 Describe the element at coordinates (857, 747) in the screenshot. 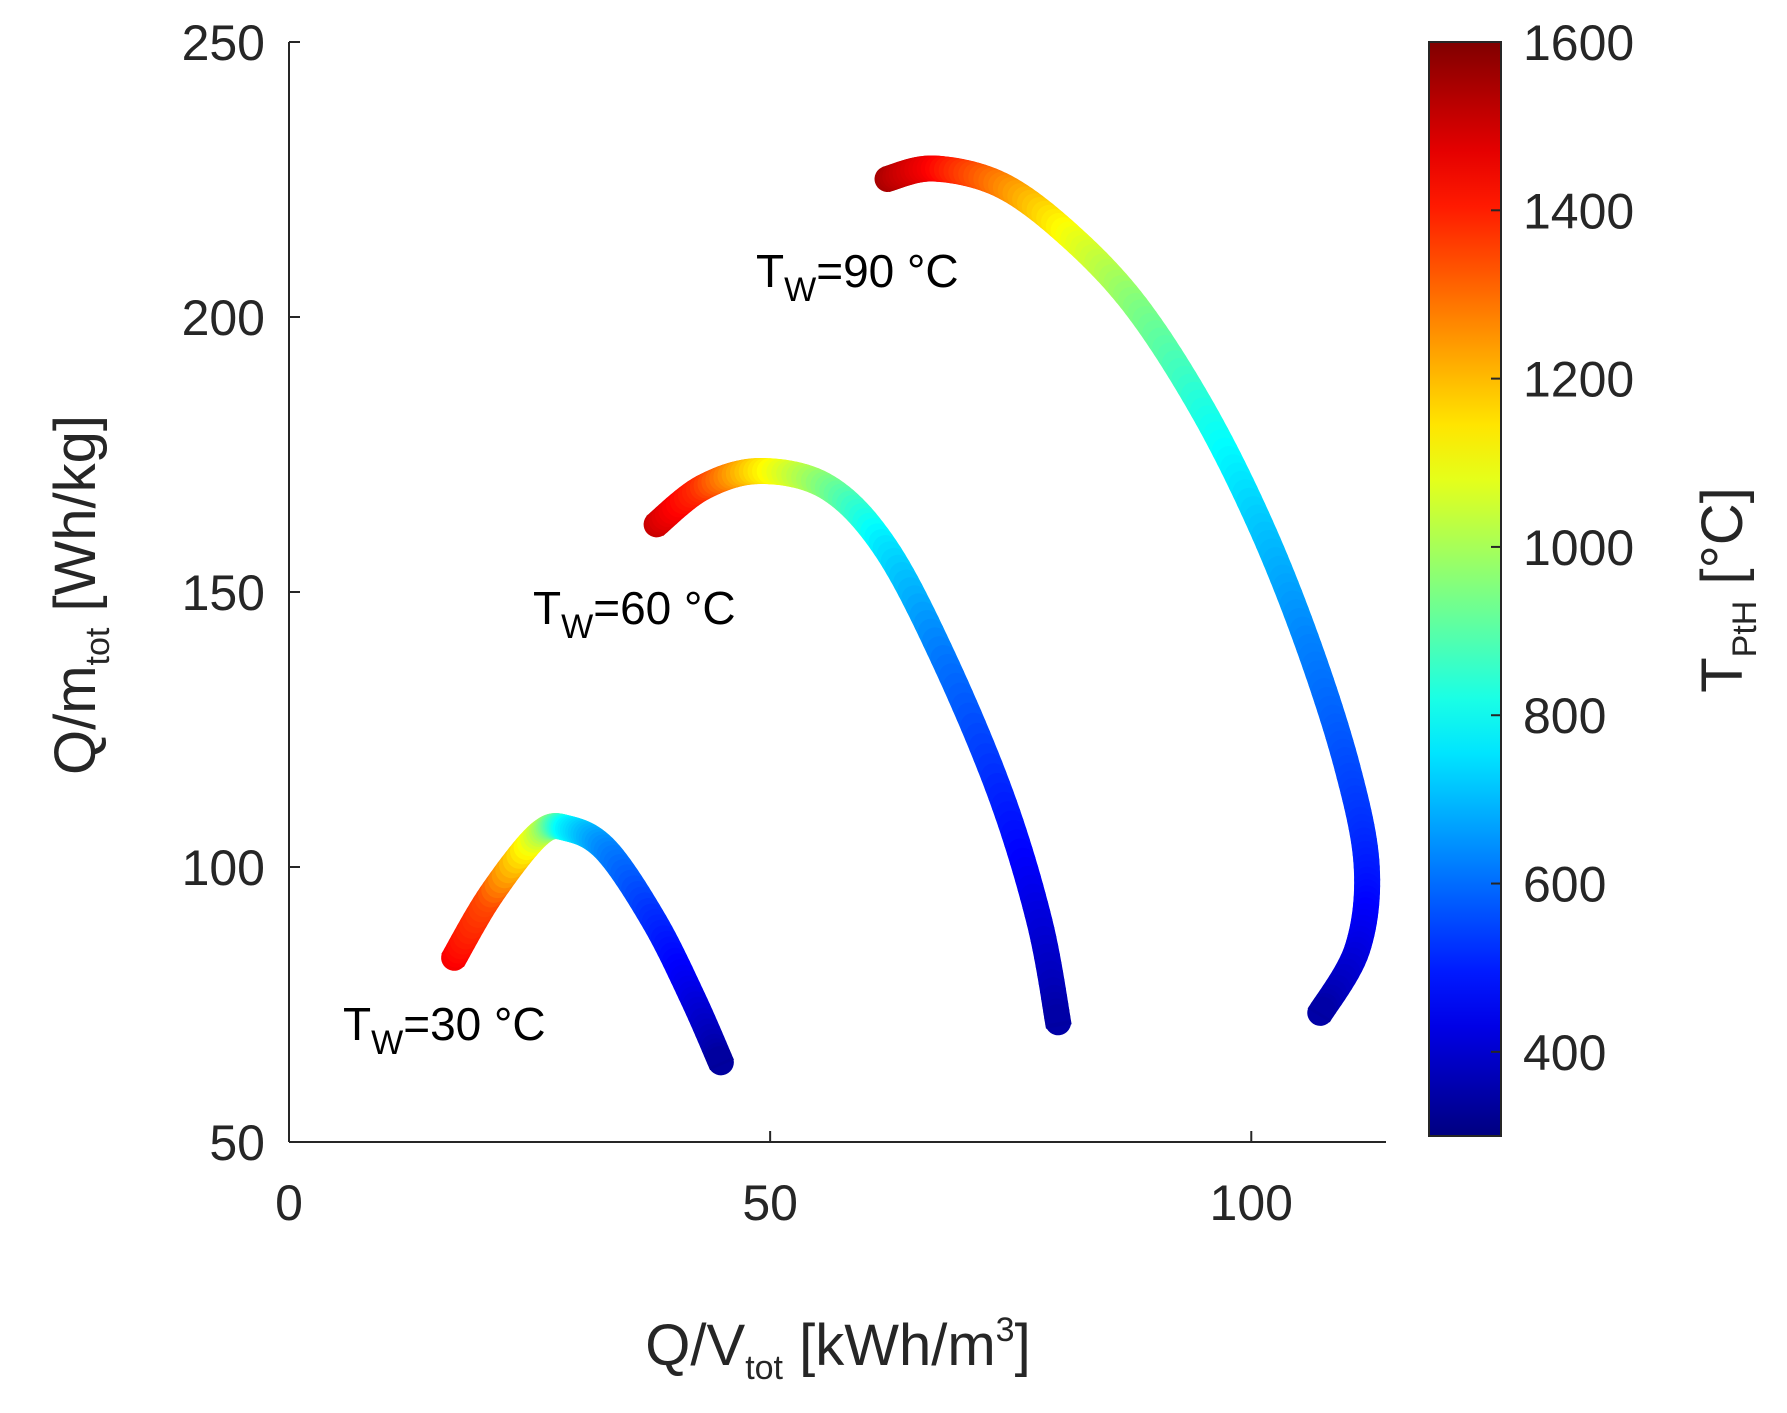

I see `curve-tw60` at that location.